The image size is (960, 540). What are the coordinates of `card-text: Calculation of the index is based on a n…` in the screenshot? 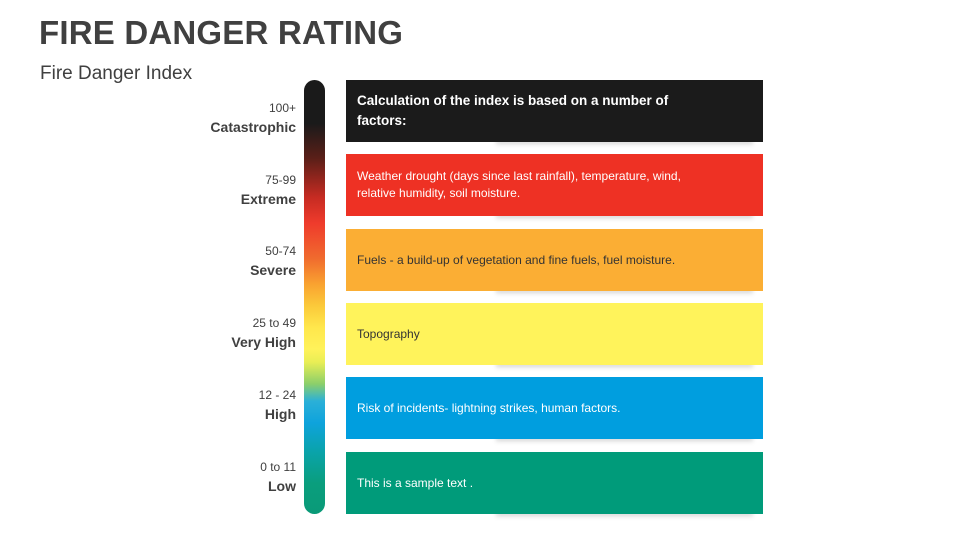 It's located at (513, 110).